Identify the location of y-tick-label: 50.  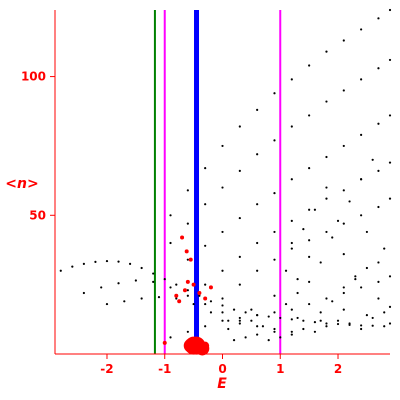
(37, 215).